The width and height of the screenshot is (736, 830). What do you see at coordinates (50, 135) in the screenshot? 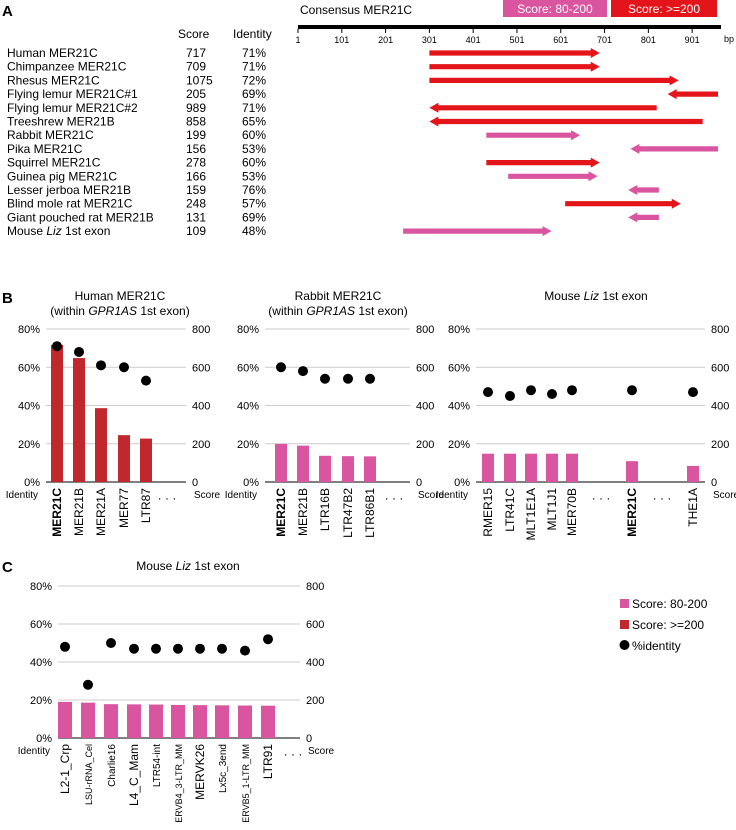
I see `species-label: Rabbit MER21C` at bounding box center [50, 135].